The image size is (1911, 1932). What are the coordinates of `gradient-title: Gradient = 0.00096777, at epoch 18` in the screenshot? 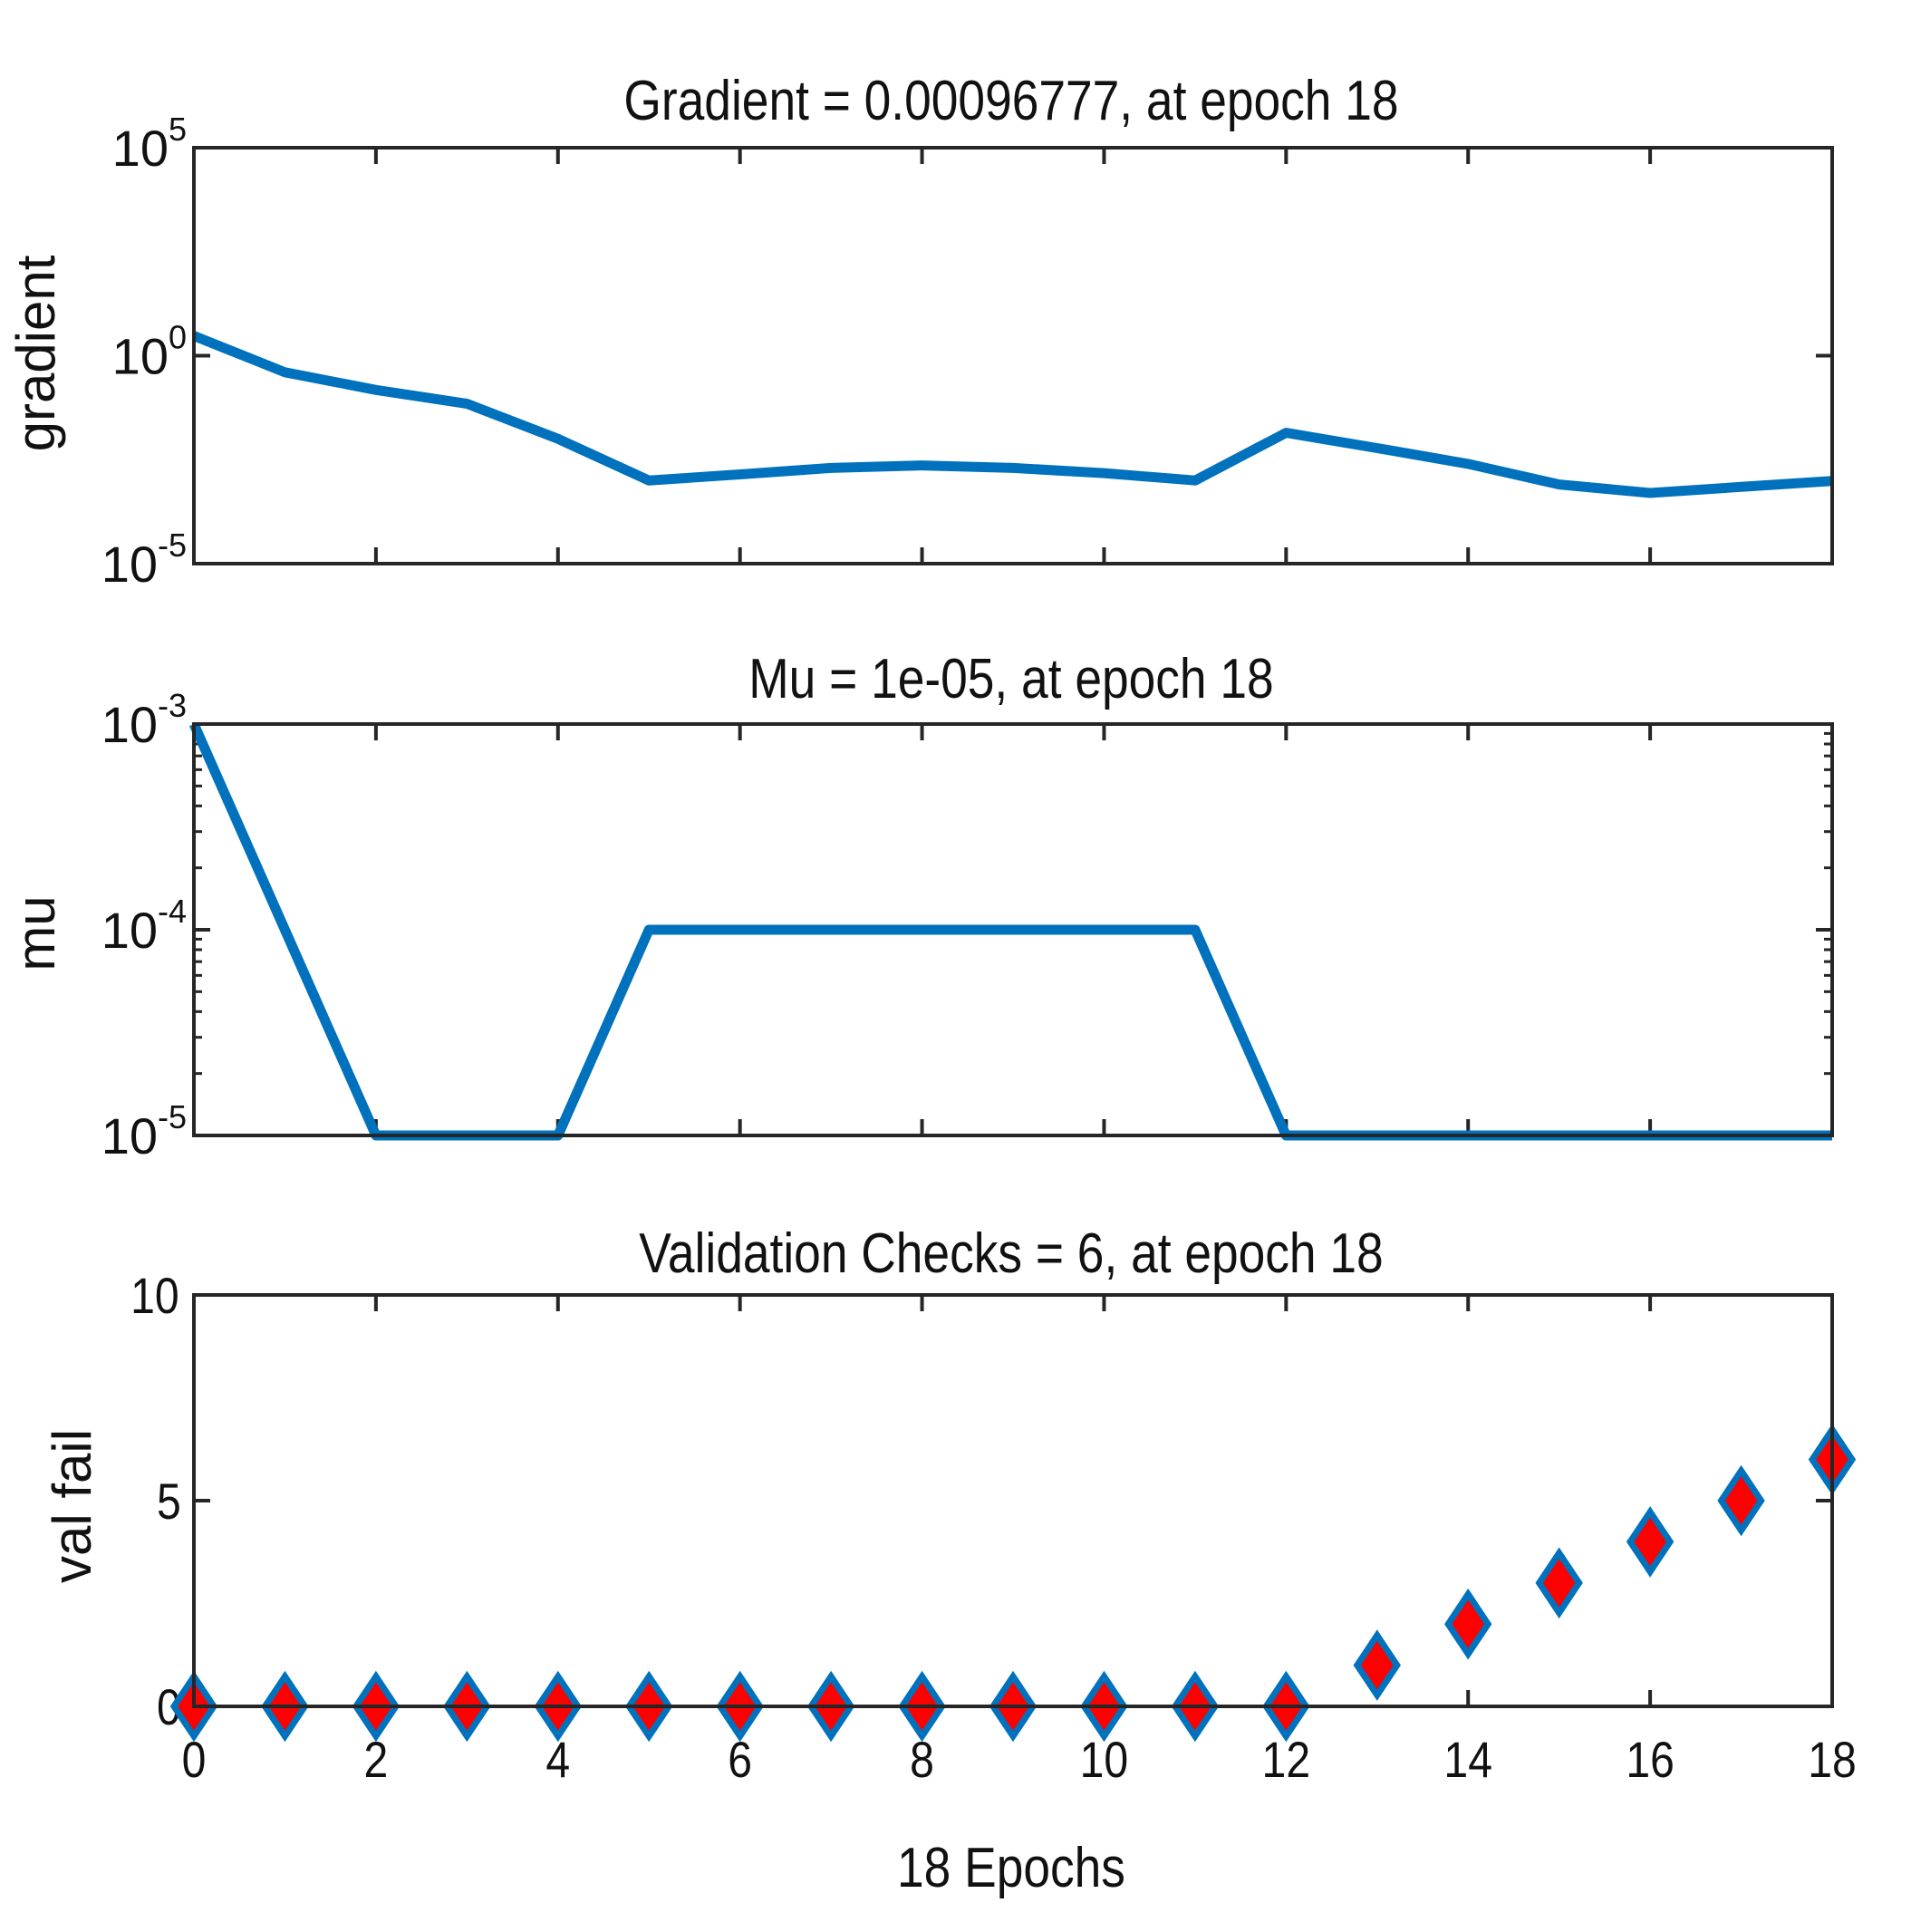 It's located at (1011, 101).